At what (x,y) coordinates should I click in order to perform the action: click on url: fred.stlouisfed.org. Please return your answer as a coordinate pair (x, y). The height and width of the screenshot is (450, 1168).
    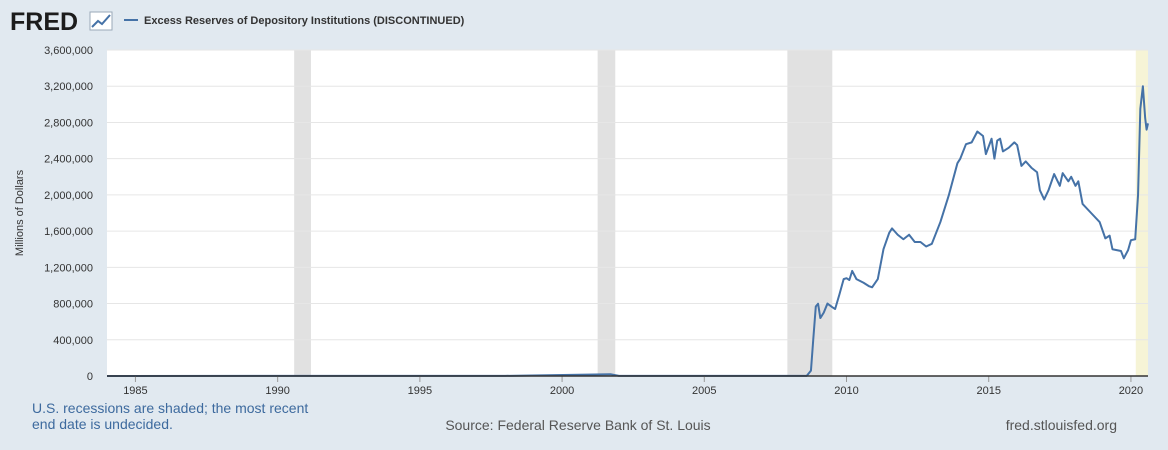
    Looking at the image, I should click on (1061, 425).